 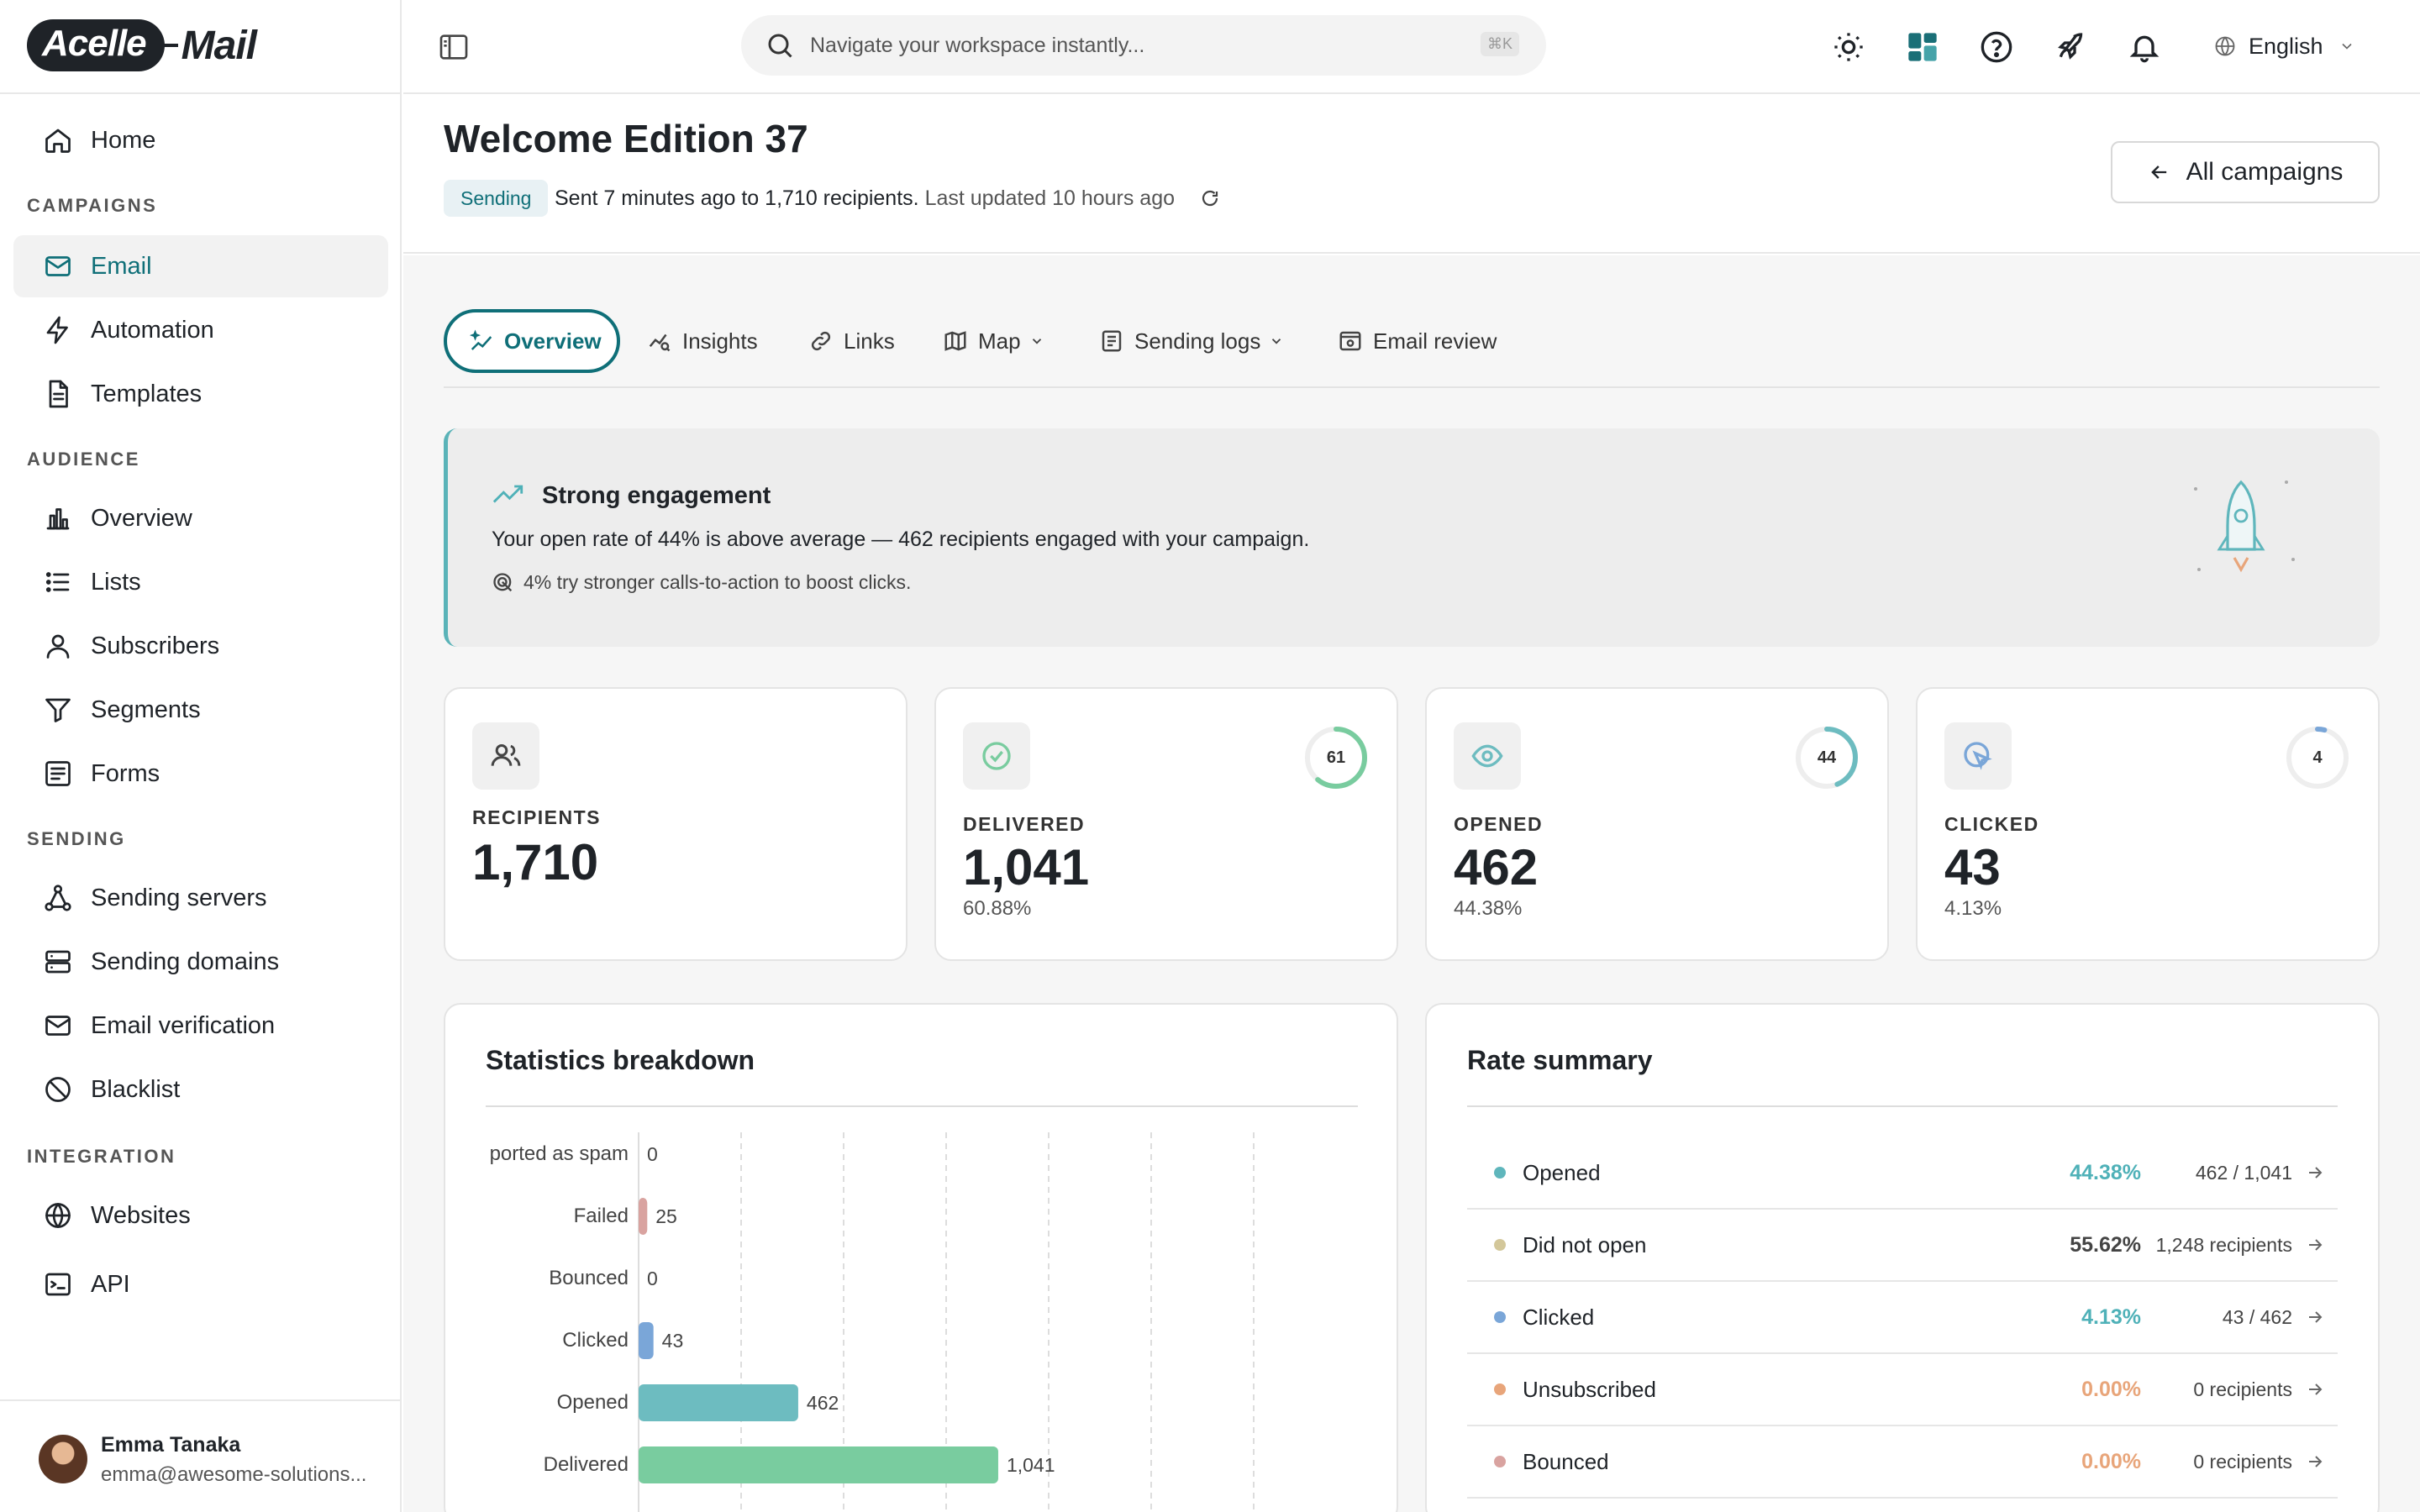 I want to click on sidebar-item-segments: Segments, so click(x=200, y=710).